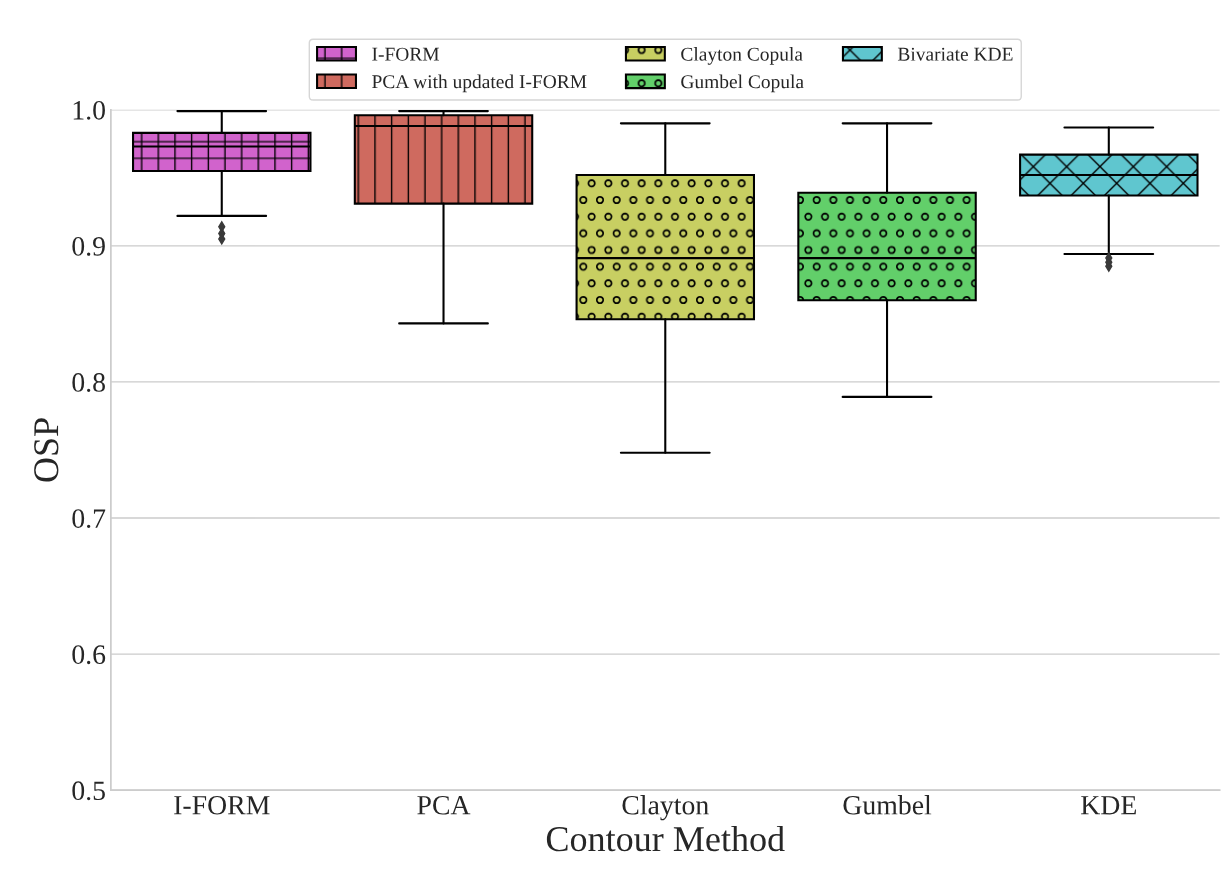  I want to click on x-tick-label: KDE, so click(1108, 805).